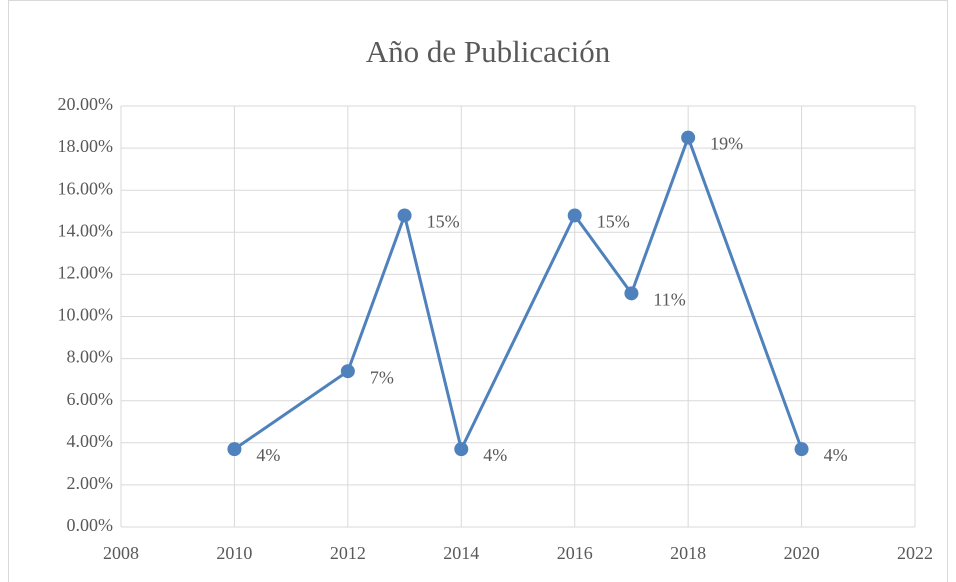 This screenshot has width=956, height=582. What do you see at coordinates (86, 146) in the screenshot?
I see `y-tick-label: 18.00%` at bounding box center [86, 146].